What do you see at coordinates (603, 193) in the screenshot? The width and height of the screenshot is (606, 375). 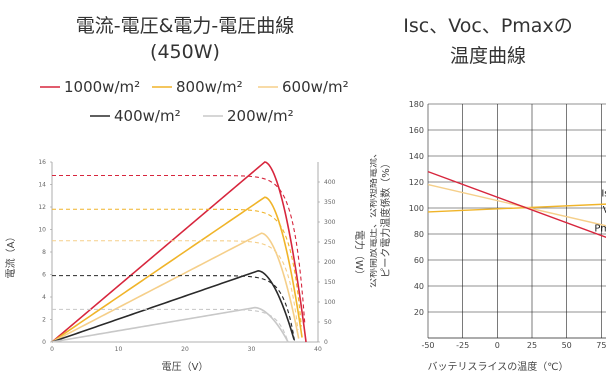 I see `series-label-Isc: Isc` at bounding box center [603, 193].